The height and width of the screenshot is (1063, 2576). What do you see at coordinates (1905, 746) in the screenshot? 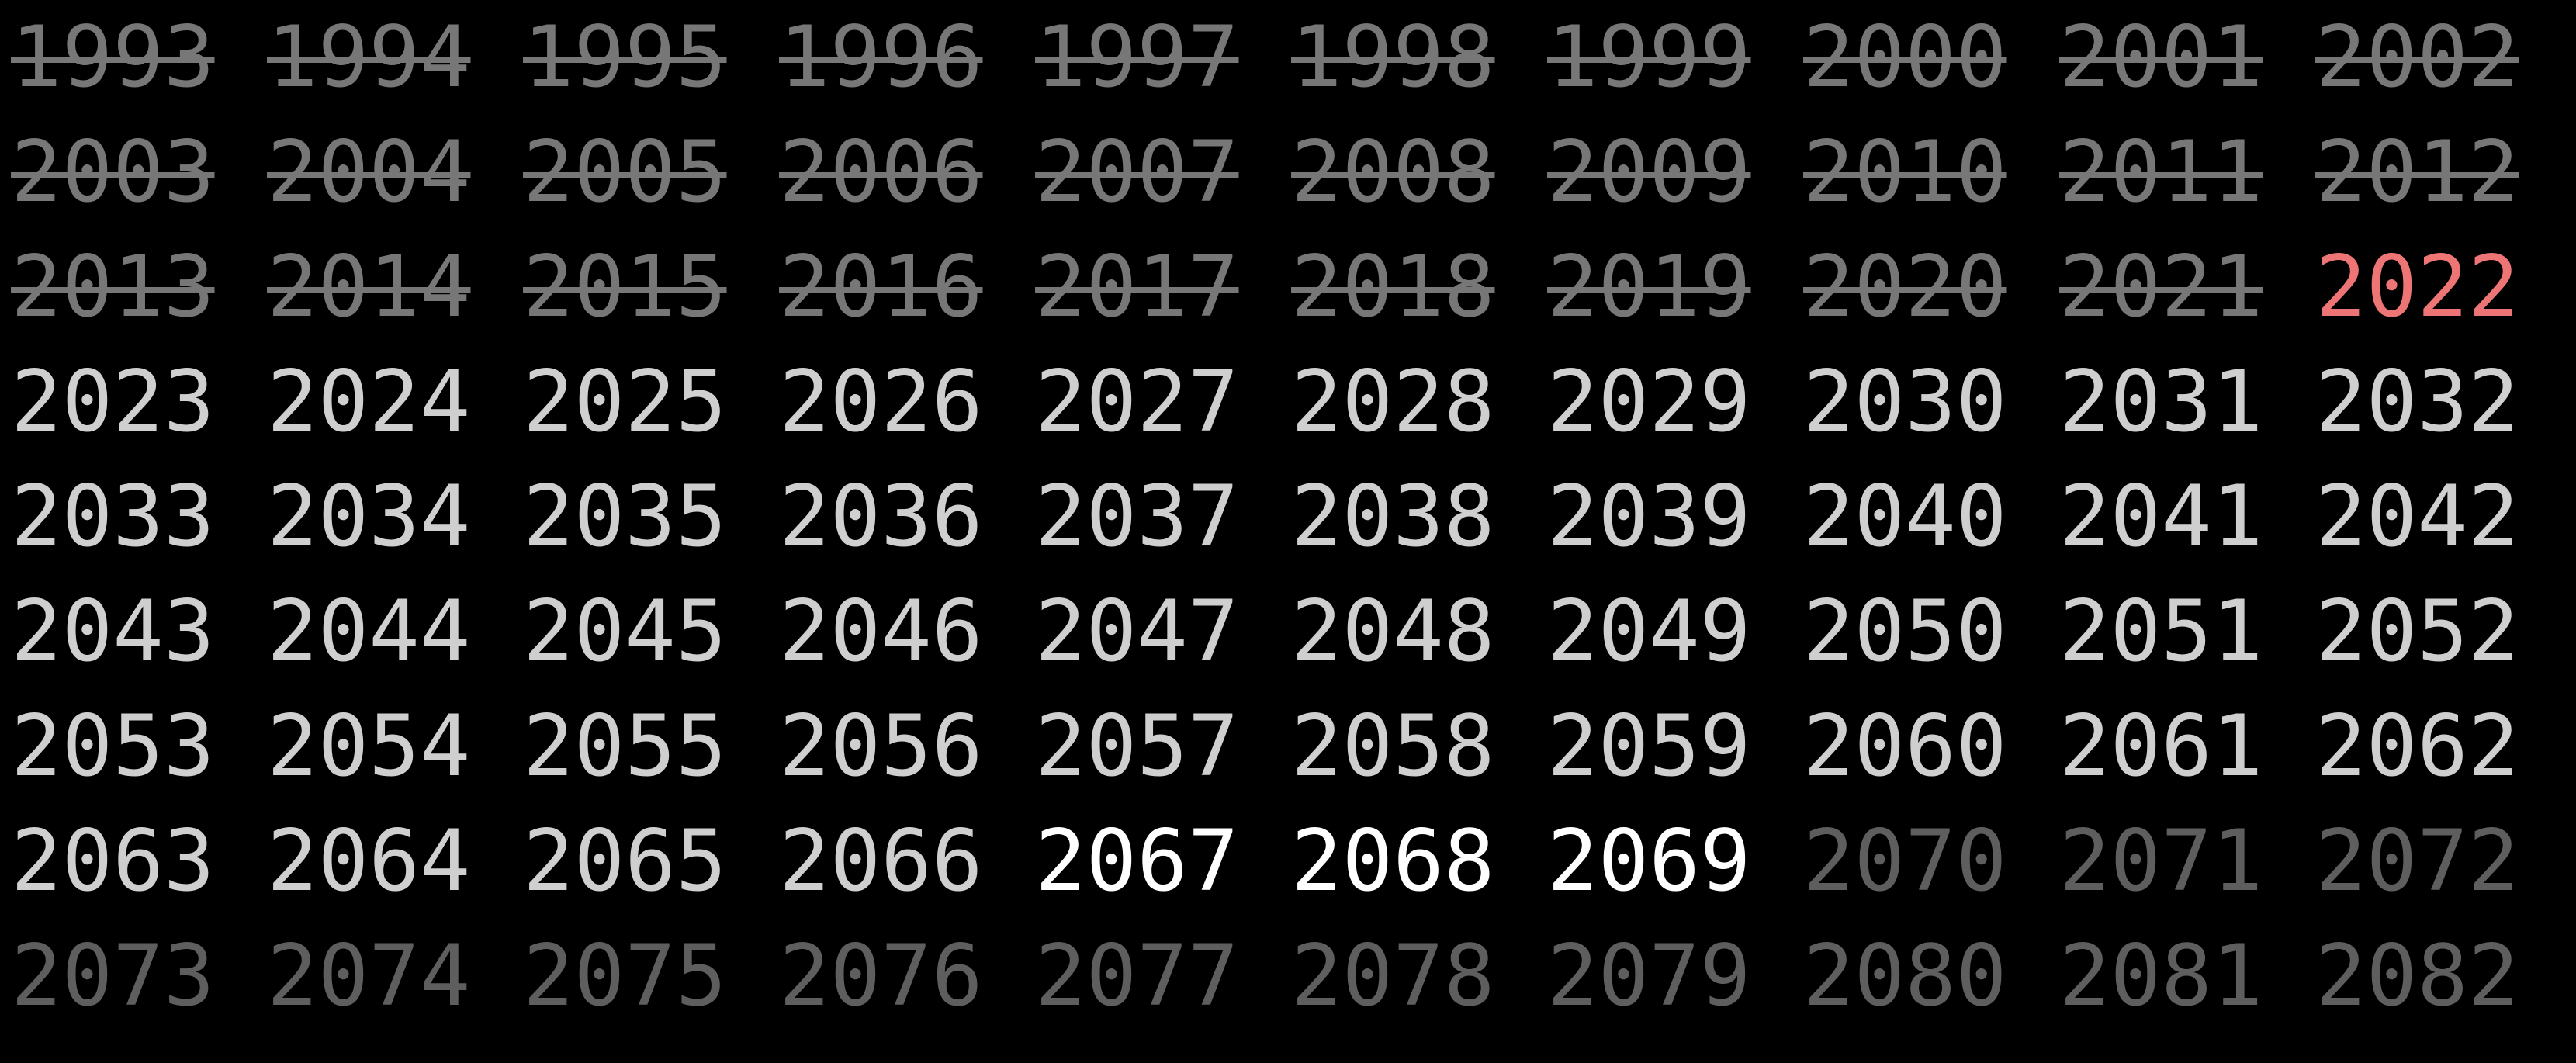
I see `year-future: 2060` at bounding box center [1905, 746].